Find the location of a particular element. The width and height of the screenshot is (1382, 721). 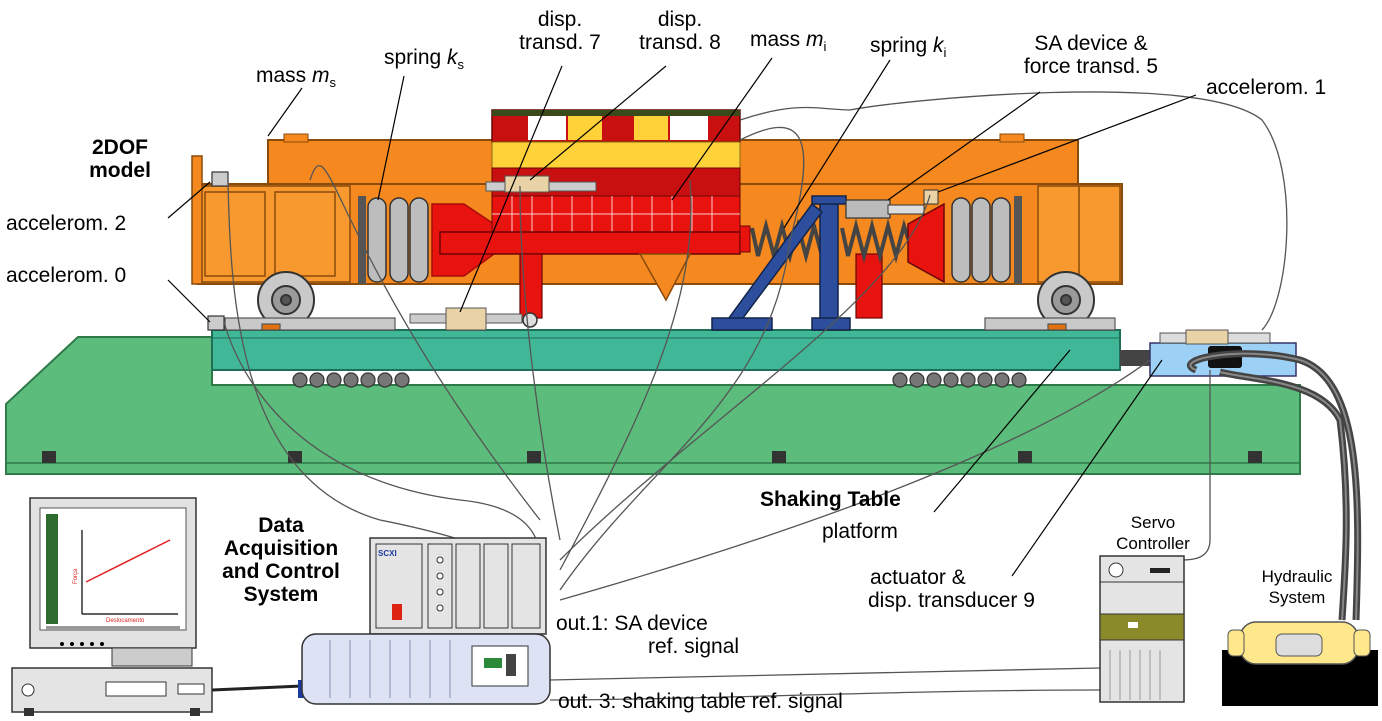

label-daq-system: Data Acquisition and Control System is located at coordinates (281, 560).